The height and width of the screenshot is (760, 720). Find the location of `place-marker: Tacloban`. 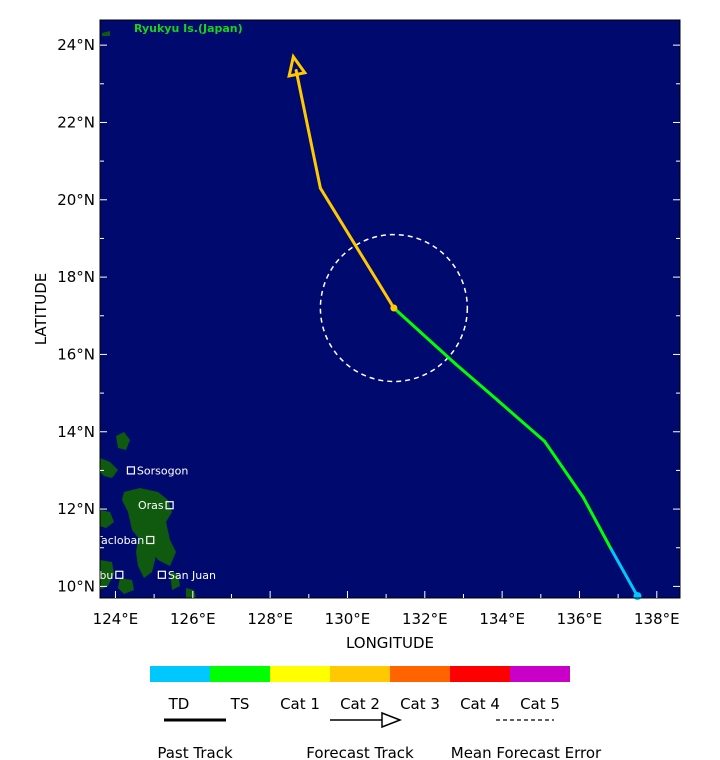

place-marker: Tacloban is located at coordinates (125, 540).